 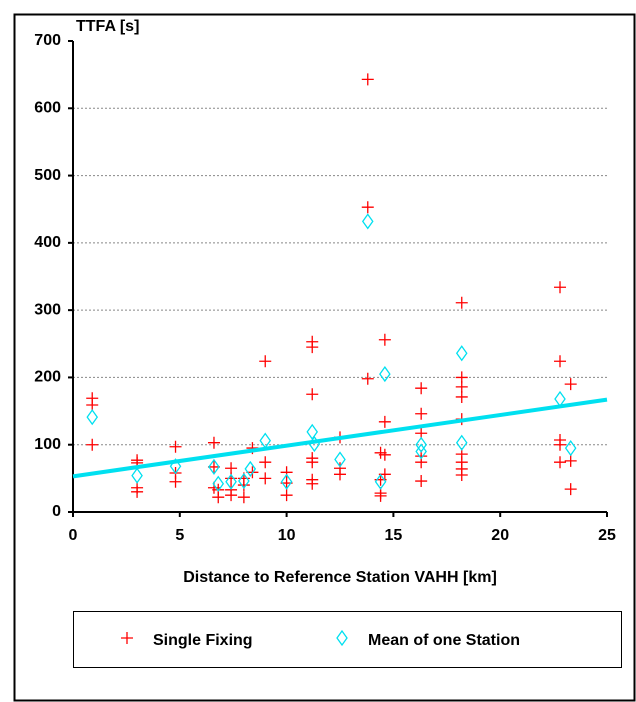 I want to click on y-tick-label: 0, so click(x=56, y=511).